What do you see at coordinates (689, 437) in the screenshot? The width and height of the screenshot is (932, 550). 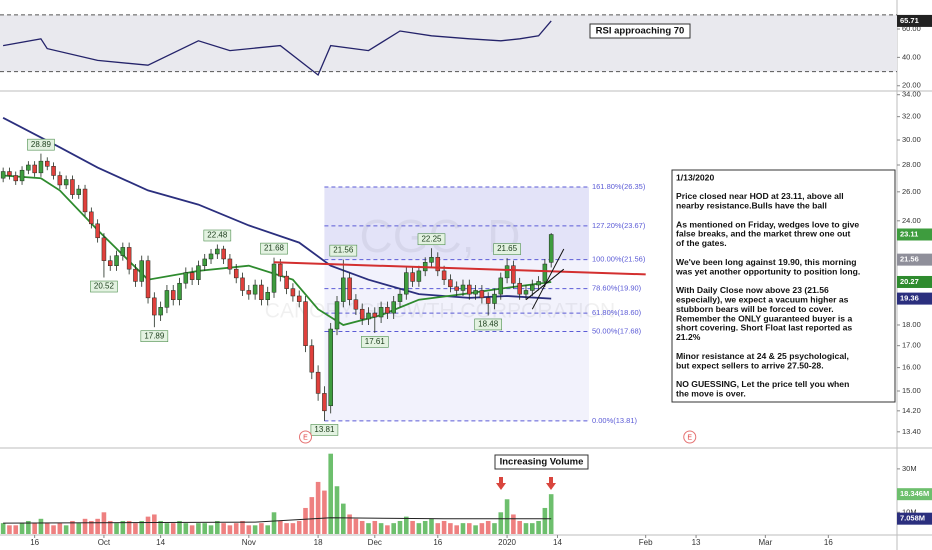 I see `event-label: E` at bounding box center [689, 437].